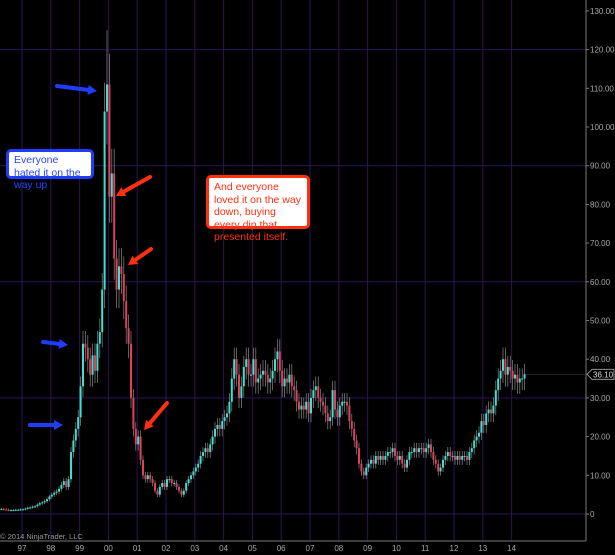 The image size is (615, 555). What do you see at coordinates (600, 398) in the screenshot?
I see `y-tick-label: 30.00` at bounding box center [600, 398].